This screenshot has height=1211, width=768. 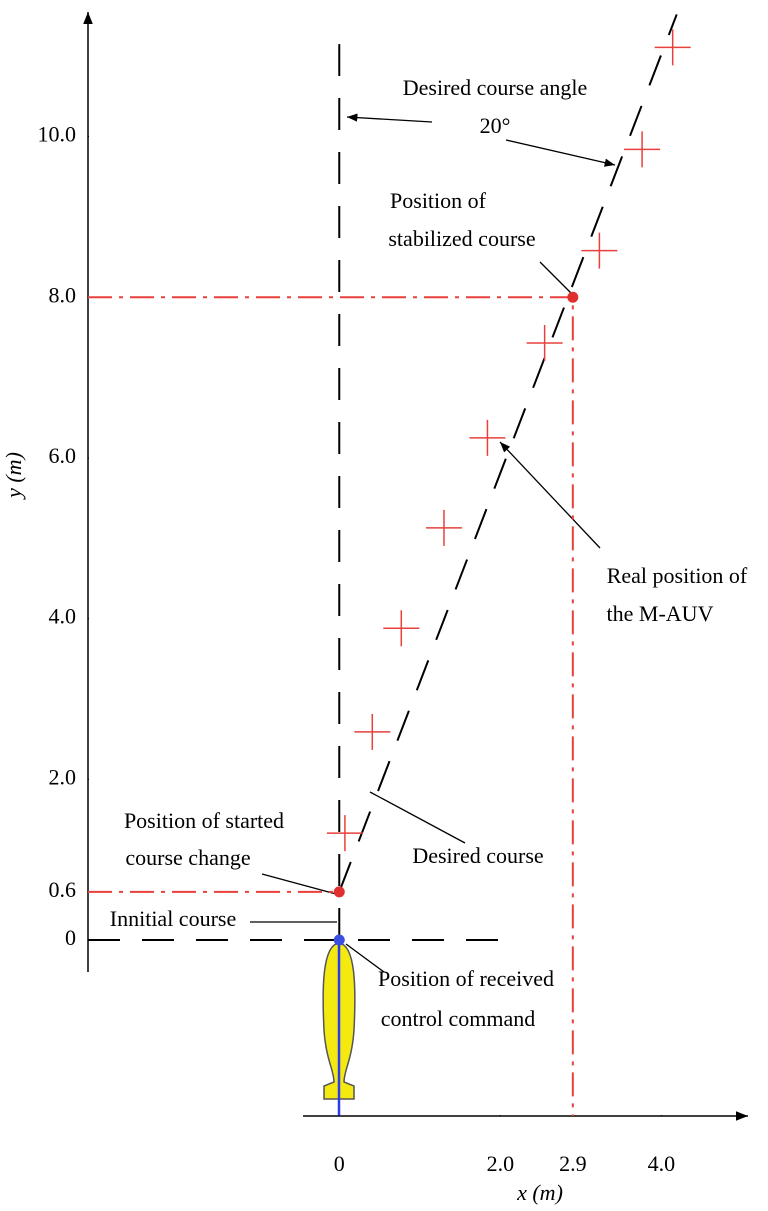 What do you see at coordinates (461, 238) in the screenshot?
I see `annotation: stabilized course` at bounding box center [461, 238].